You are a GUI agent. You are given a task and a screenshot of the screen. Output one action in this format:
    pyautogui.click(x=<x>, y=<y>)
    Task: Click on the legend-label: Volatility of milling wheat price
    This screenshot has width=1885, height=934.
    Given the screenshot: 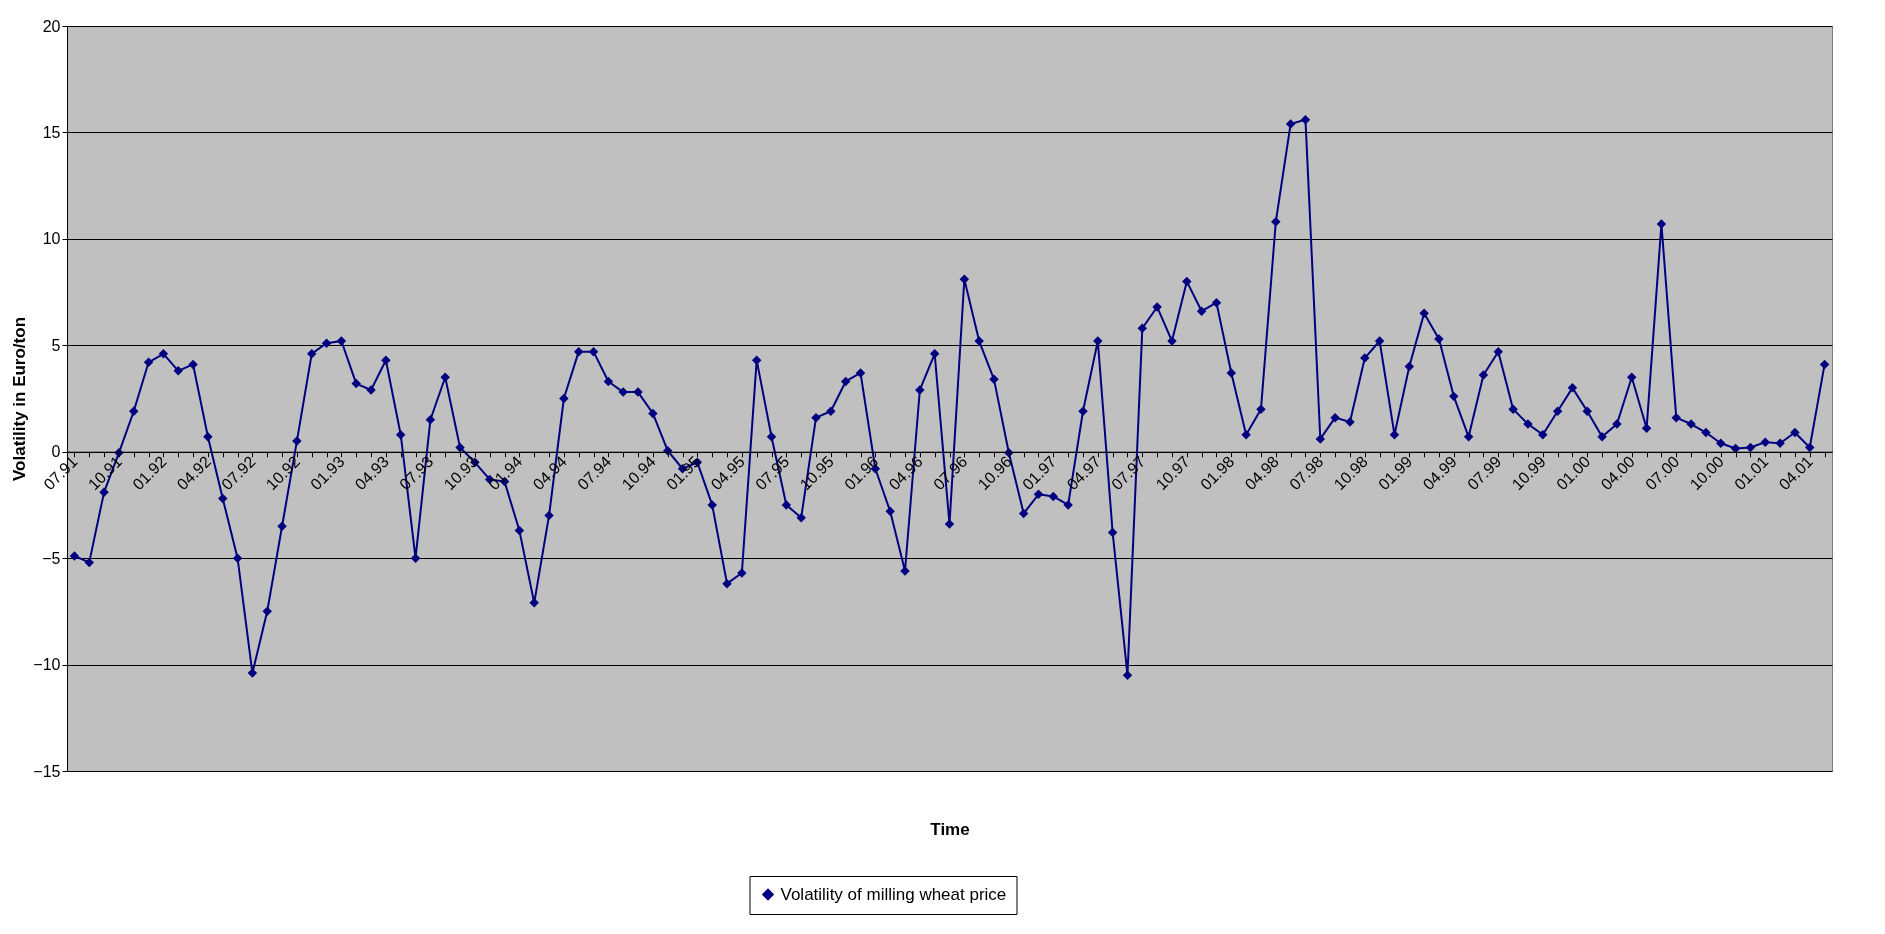 What is the action you would take?
    pyautogui.click(x=893, y=894)
    